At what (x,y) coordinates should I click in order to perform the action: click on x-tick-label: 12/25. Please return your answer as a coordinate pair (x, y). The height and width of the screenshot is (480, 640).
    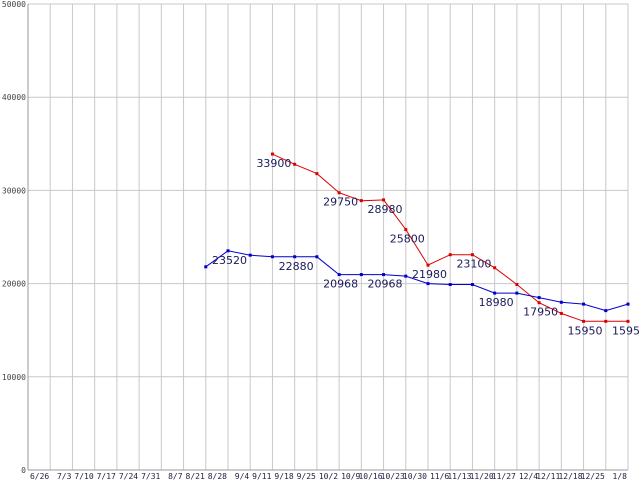
    Looking at the image, I should click on (593, 476).